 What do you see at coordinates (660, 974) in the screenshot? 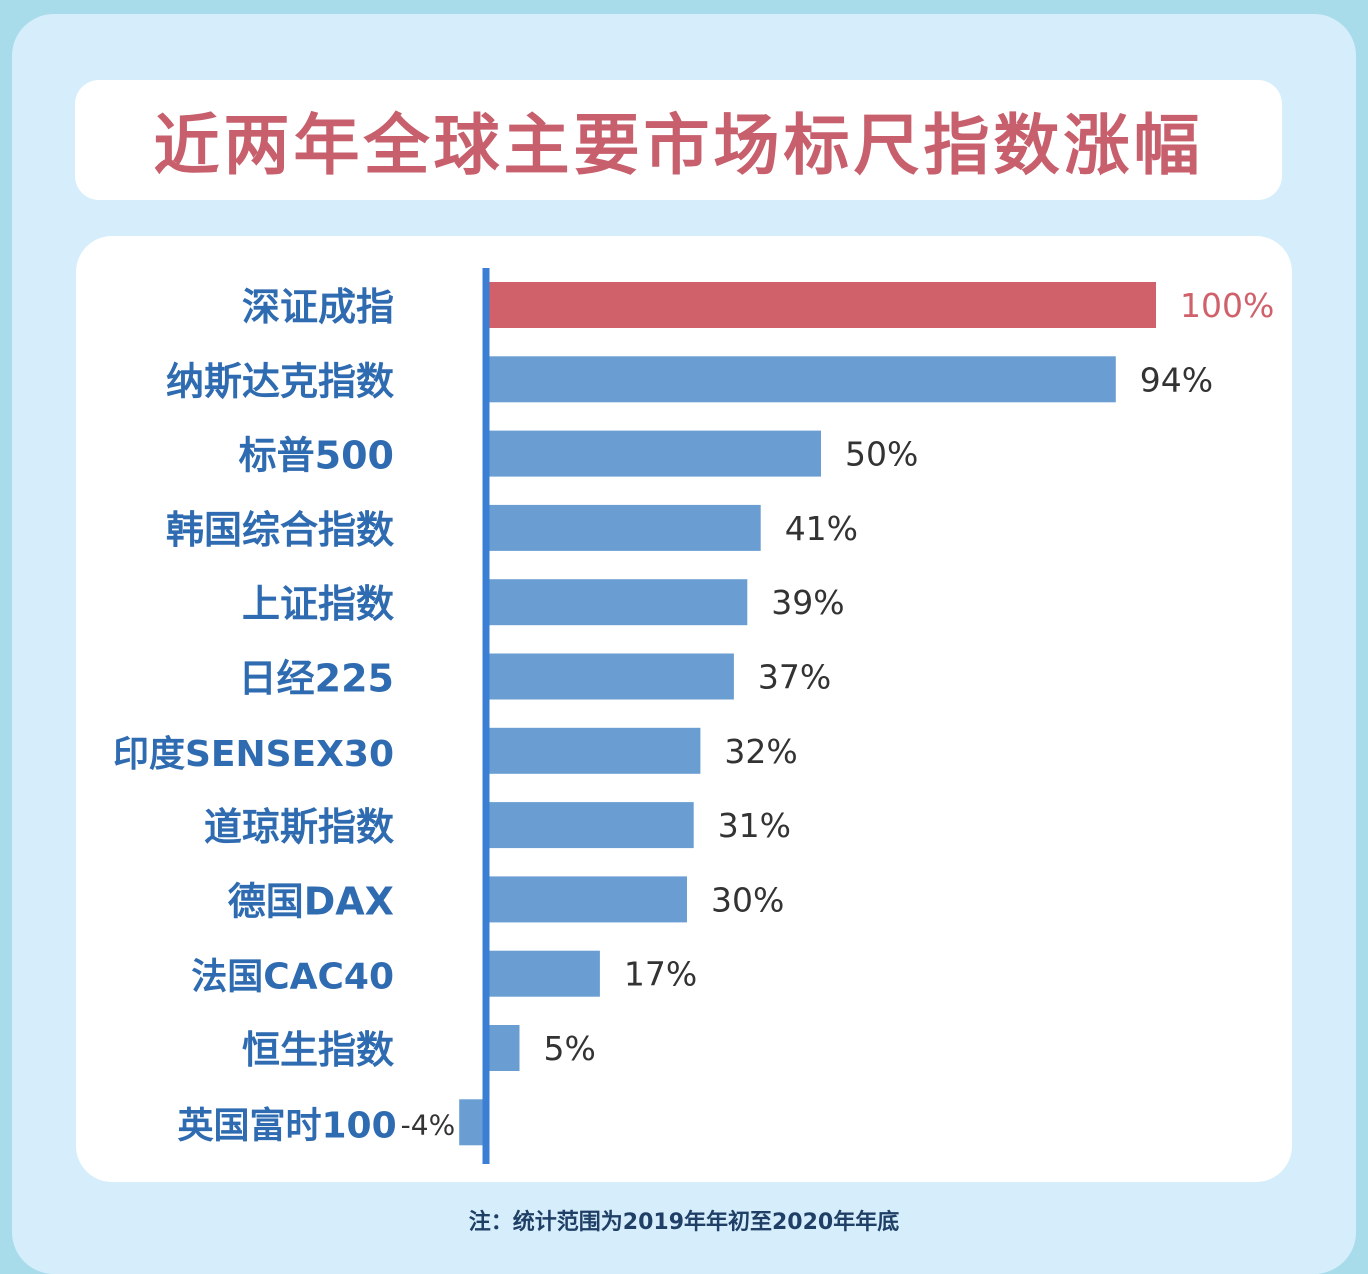
I see `value-label-9: 17%` at bounding box center [660, 974].